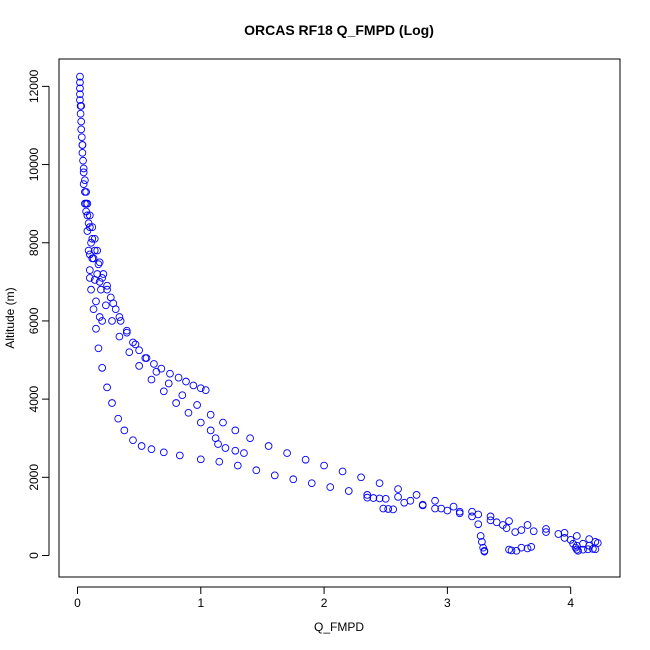  Describe the element at coordinates (339, 30) in the screenshot. I see `chart-title: ORCAS RF18 Q_FMPD (Log)` at that location.